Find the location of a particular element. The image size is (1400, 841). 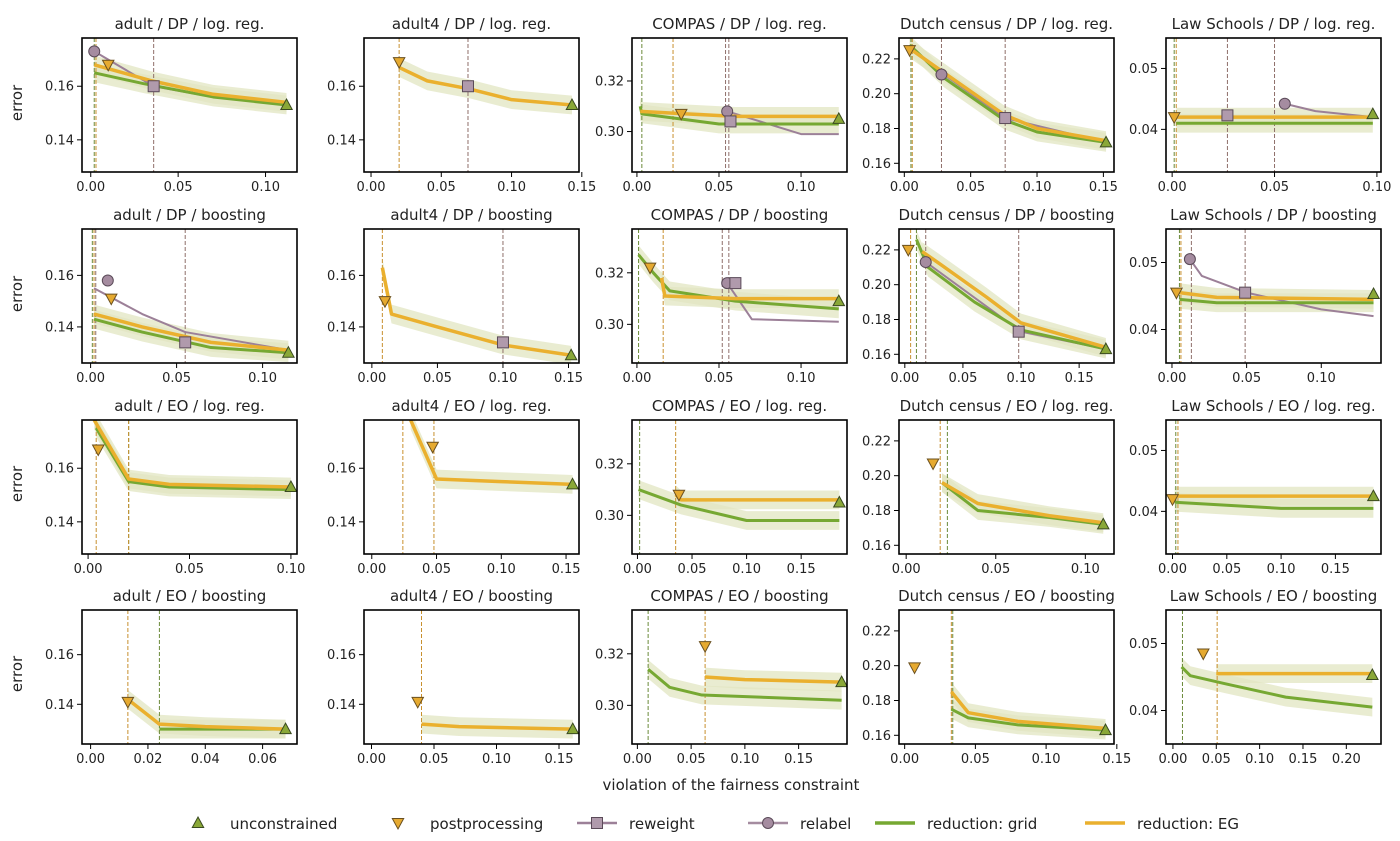

legend-label: relabel is located at coordinates (825, 824).